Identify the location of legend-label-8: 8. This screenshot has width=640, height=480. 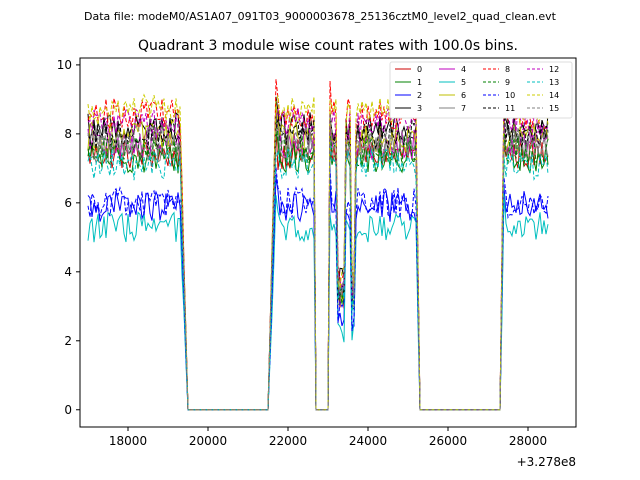
(507, 69).